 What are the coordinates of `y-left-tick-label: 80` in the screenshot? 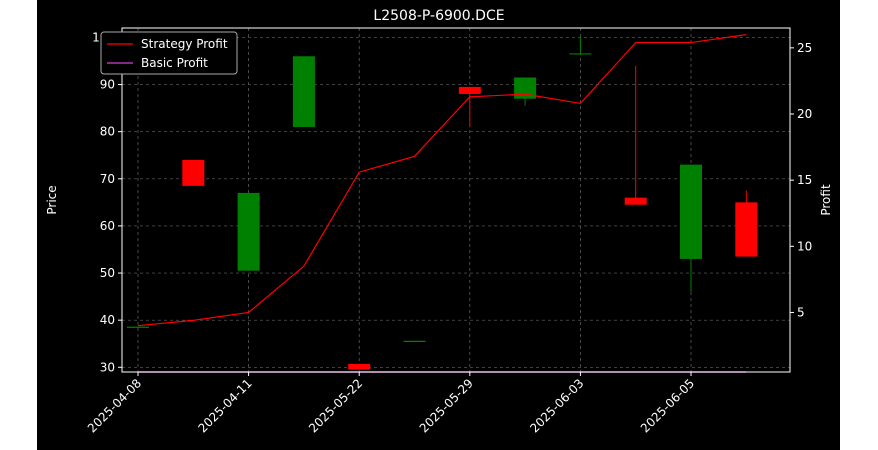 It's located at (107, 132).